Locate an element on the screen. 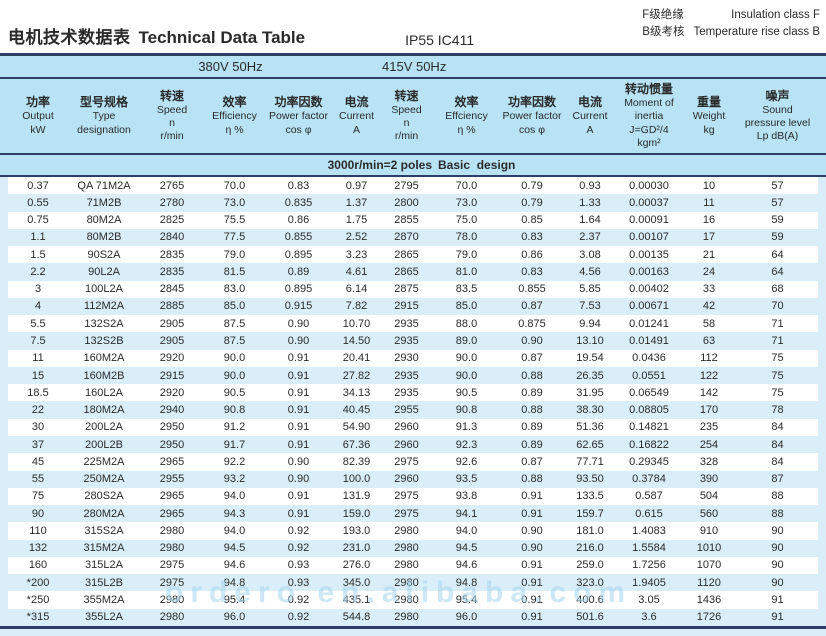  table-cell: 259.0 is located at coordinates (590, 565).